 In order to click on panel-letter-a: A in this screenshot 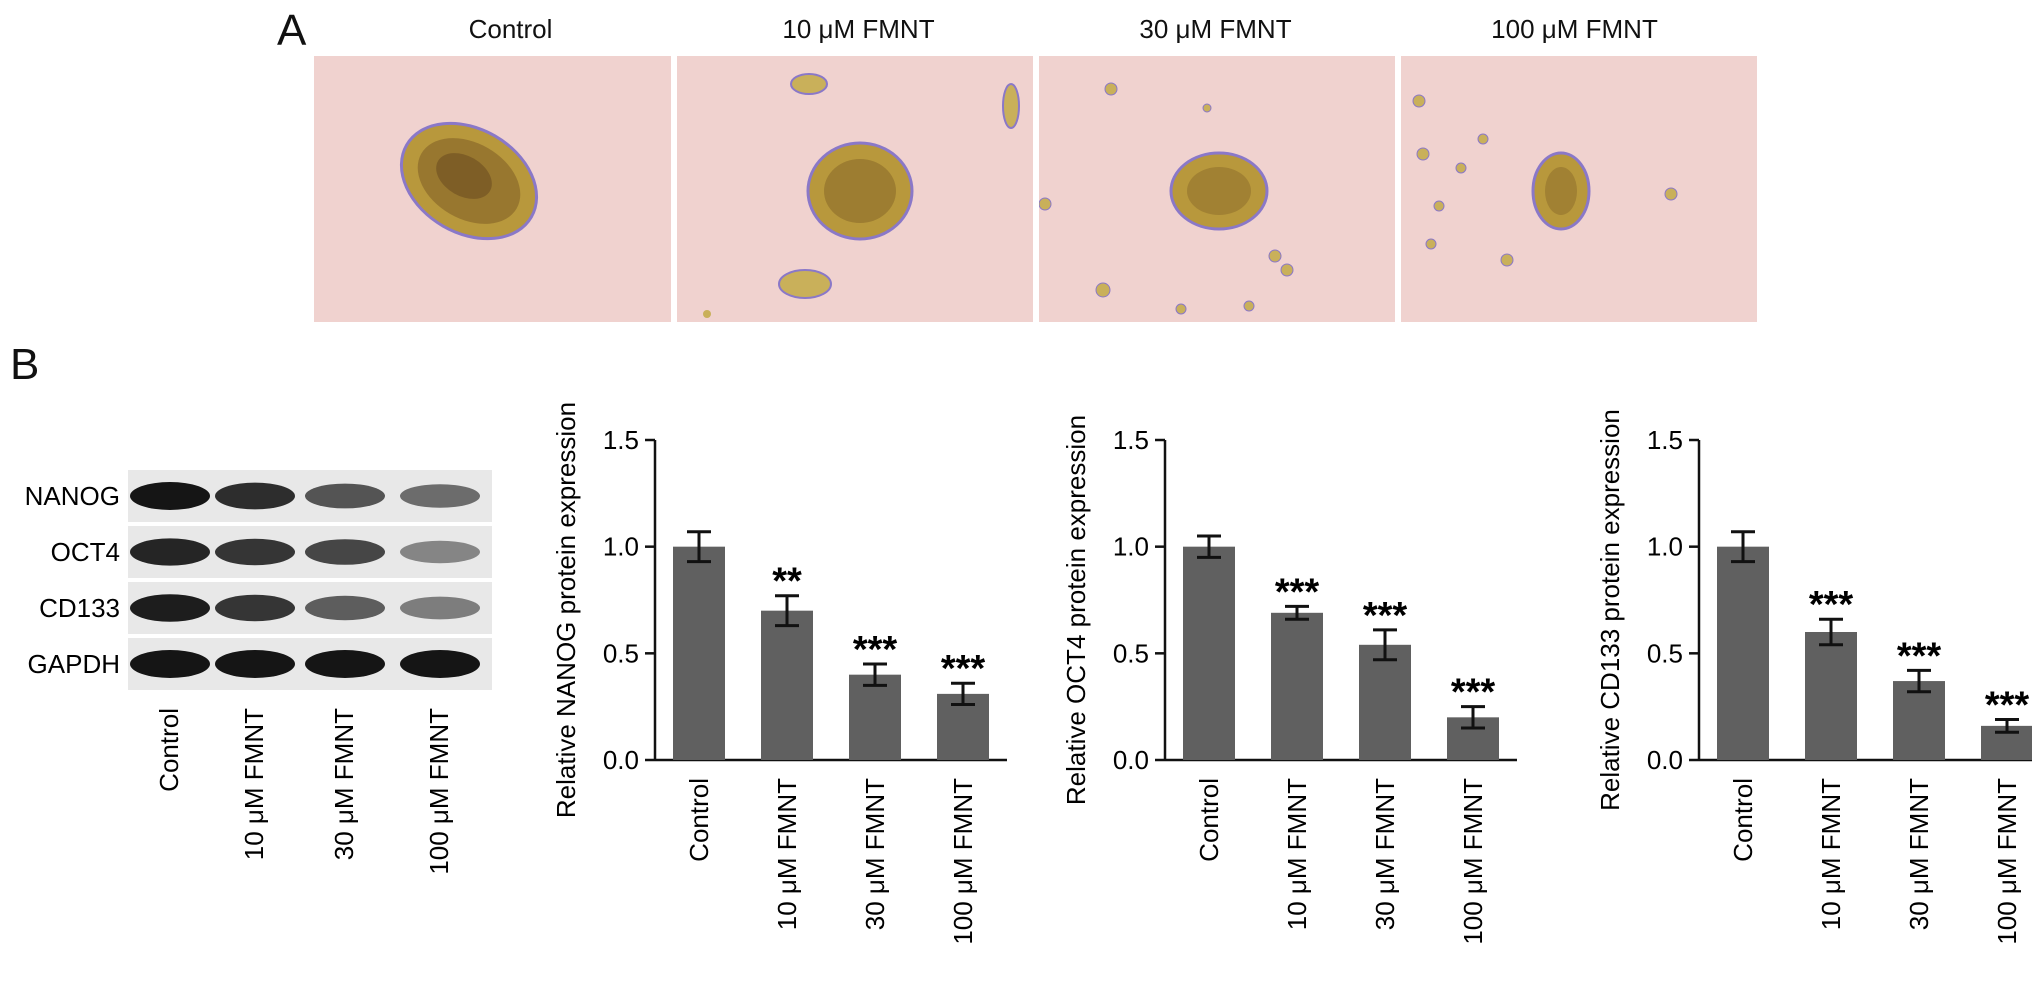, I will do `click(292, 30)`.